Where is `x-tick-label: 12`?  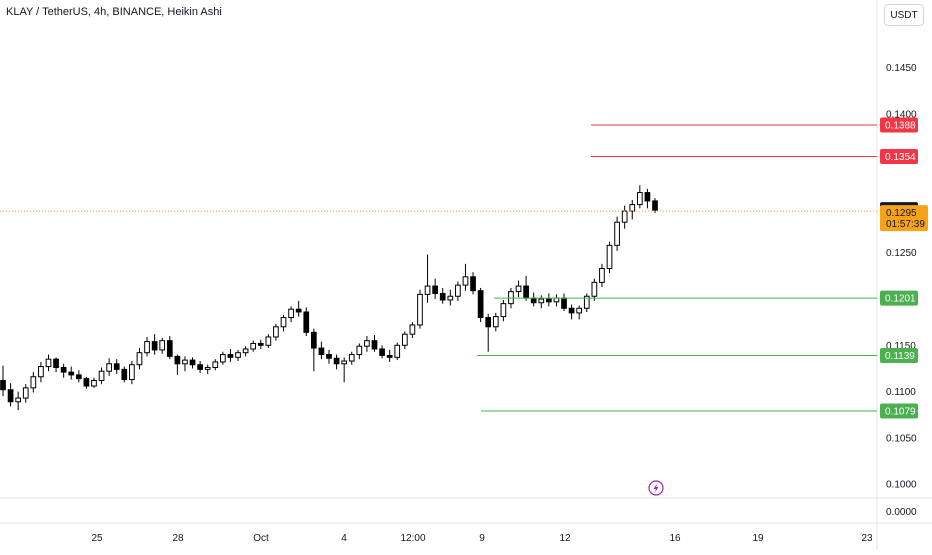
x-tick-label: 12 is located at coordinates (565, 538).